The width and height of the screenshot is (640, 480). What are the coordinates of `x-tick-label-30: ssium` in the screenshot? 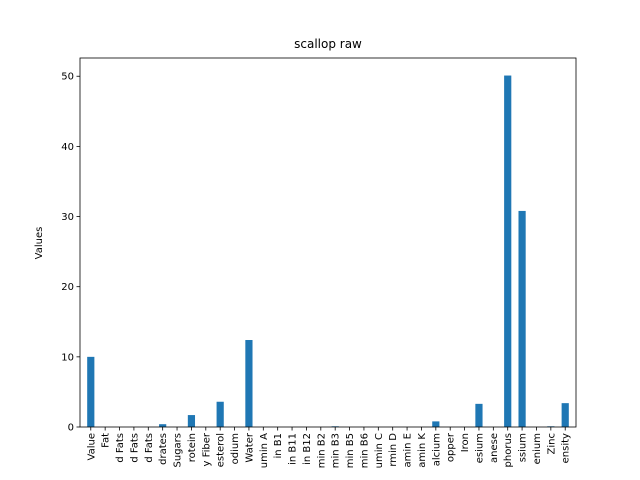 It's located at (523, 447).